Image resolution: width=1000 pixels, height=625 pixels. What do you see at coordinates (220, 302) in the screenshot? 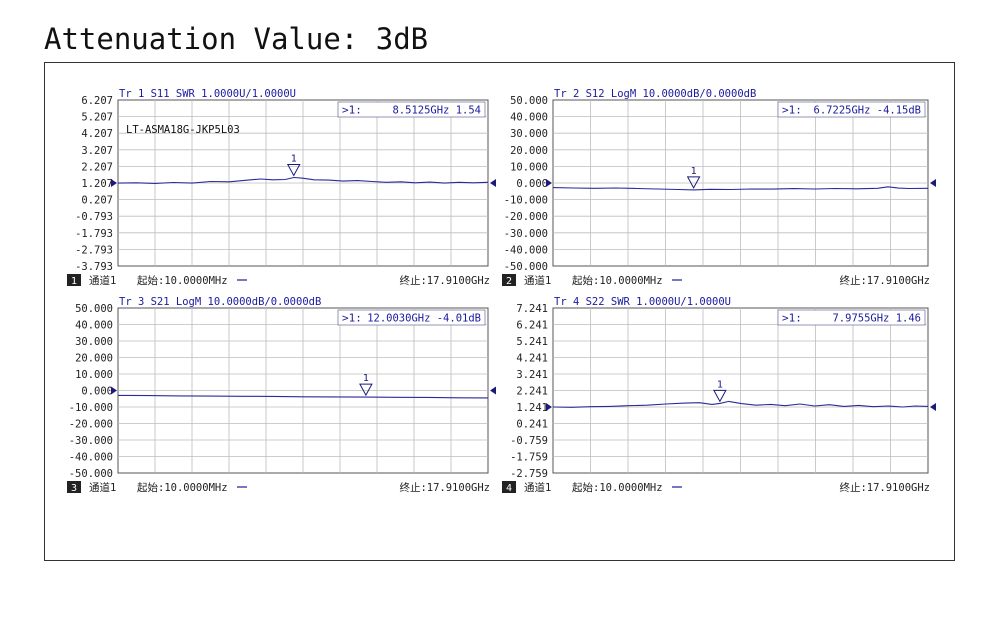
I see `trace-label: Tr 3 S21 LogM 10.0000dB/0.0000dB` at bounding box center [220, 302].